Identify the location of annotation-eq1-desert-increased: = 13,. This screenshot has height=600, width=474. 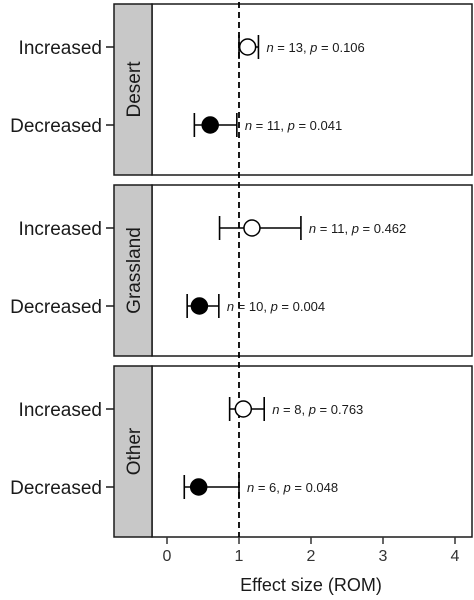
(292, 47).